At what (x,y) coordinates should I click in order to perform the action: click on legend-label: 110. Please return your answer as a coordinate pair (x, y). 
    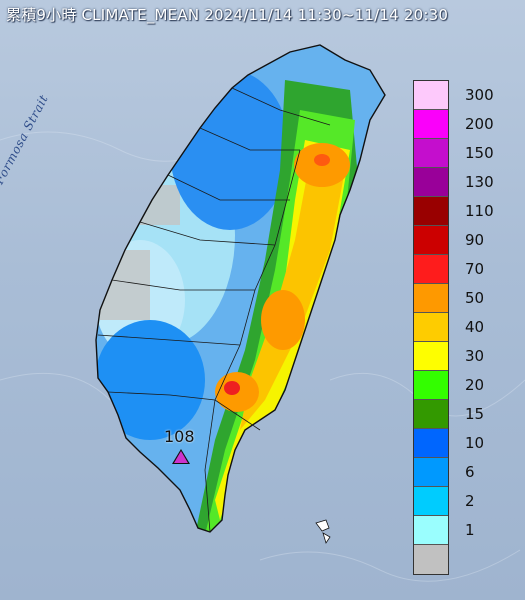
    Looking at the image, I should click on (479, 210).